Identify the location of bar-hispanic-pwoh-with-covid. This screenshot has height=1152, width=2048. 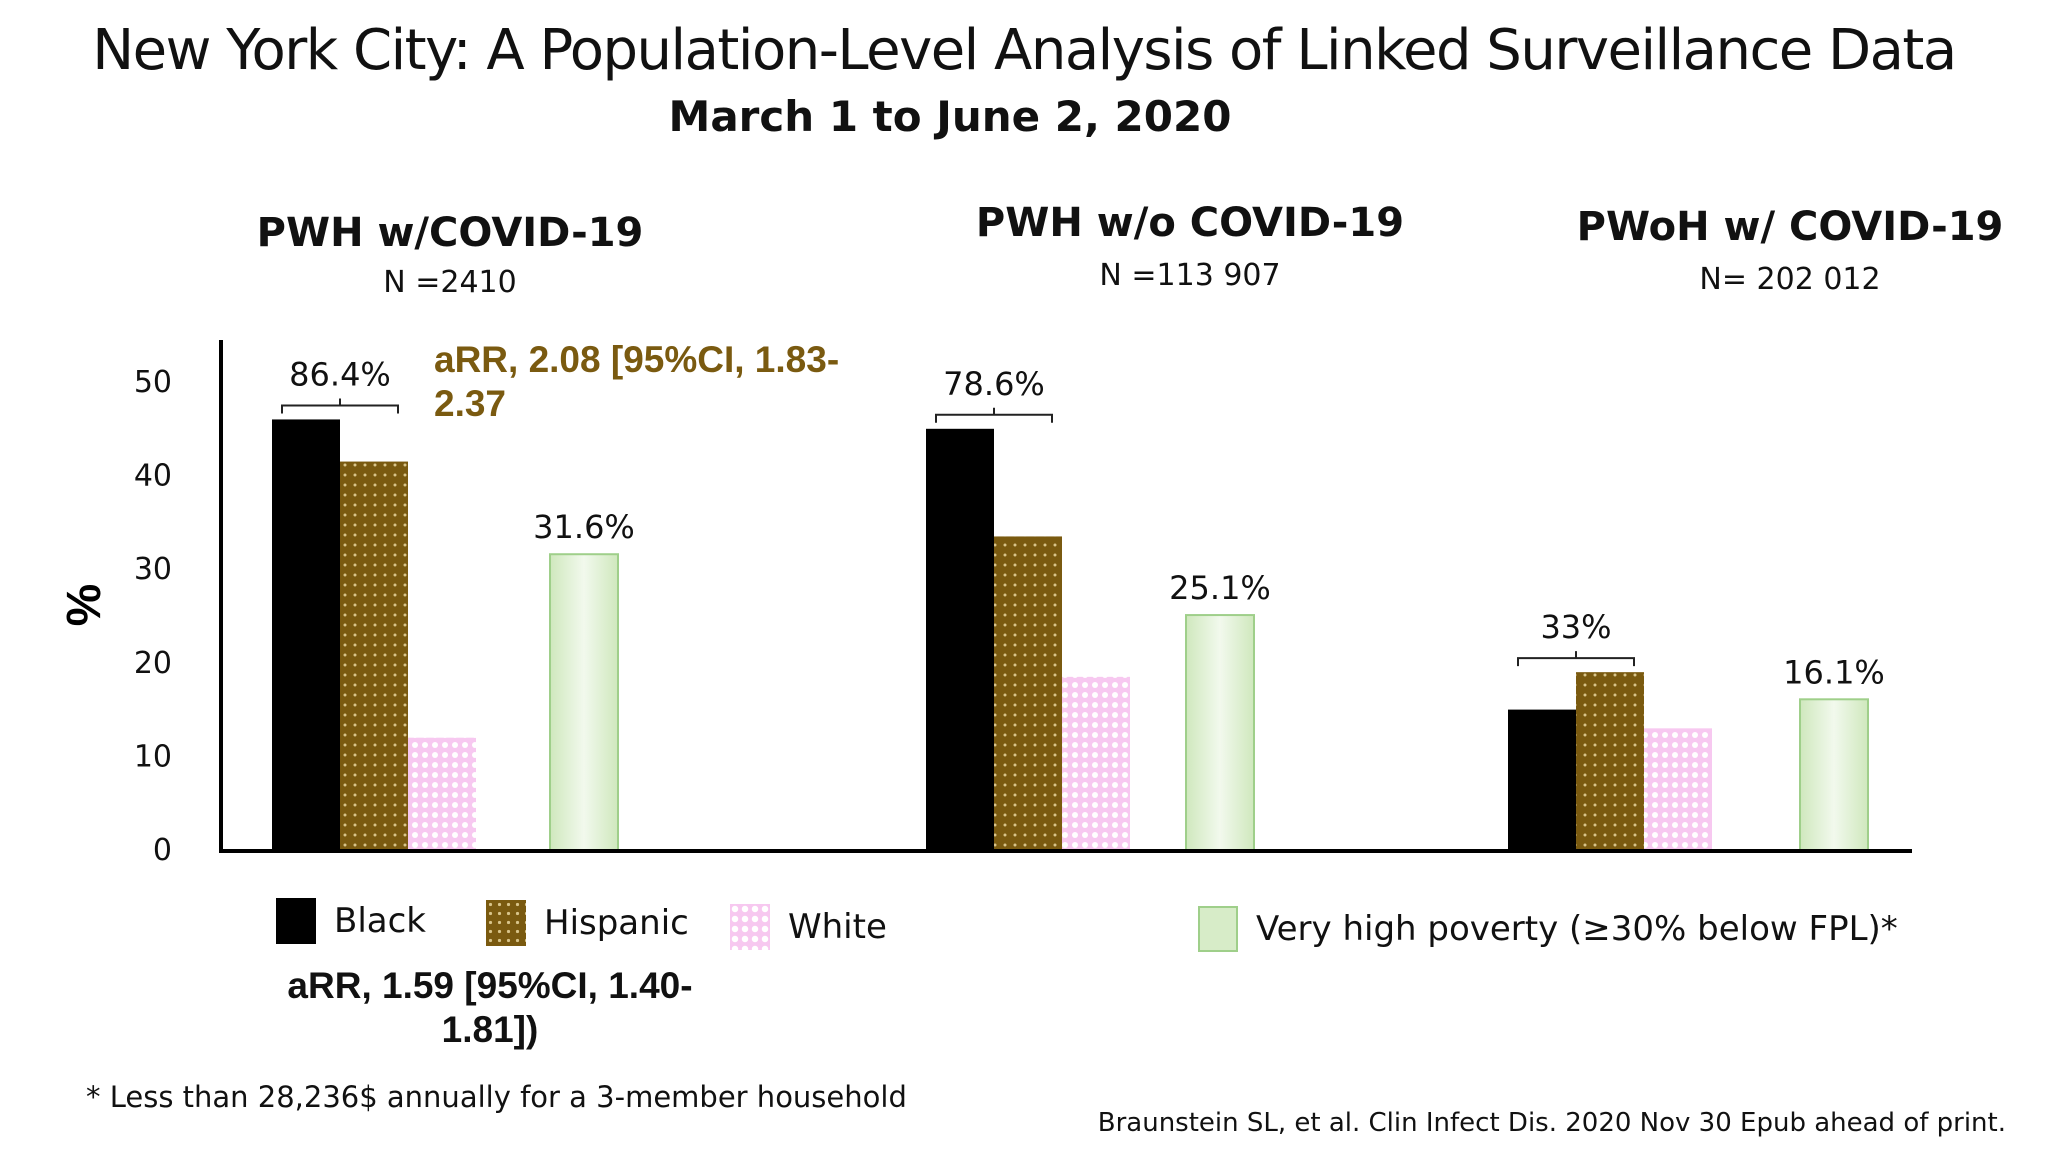
(1610, 761).